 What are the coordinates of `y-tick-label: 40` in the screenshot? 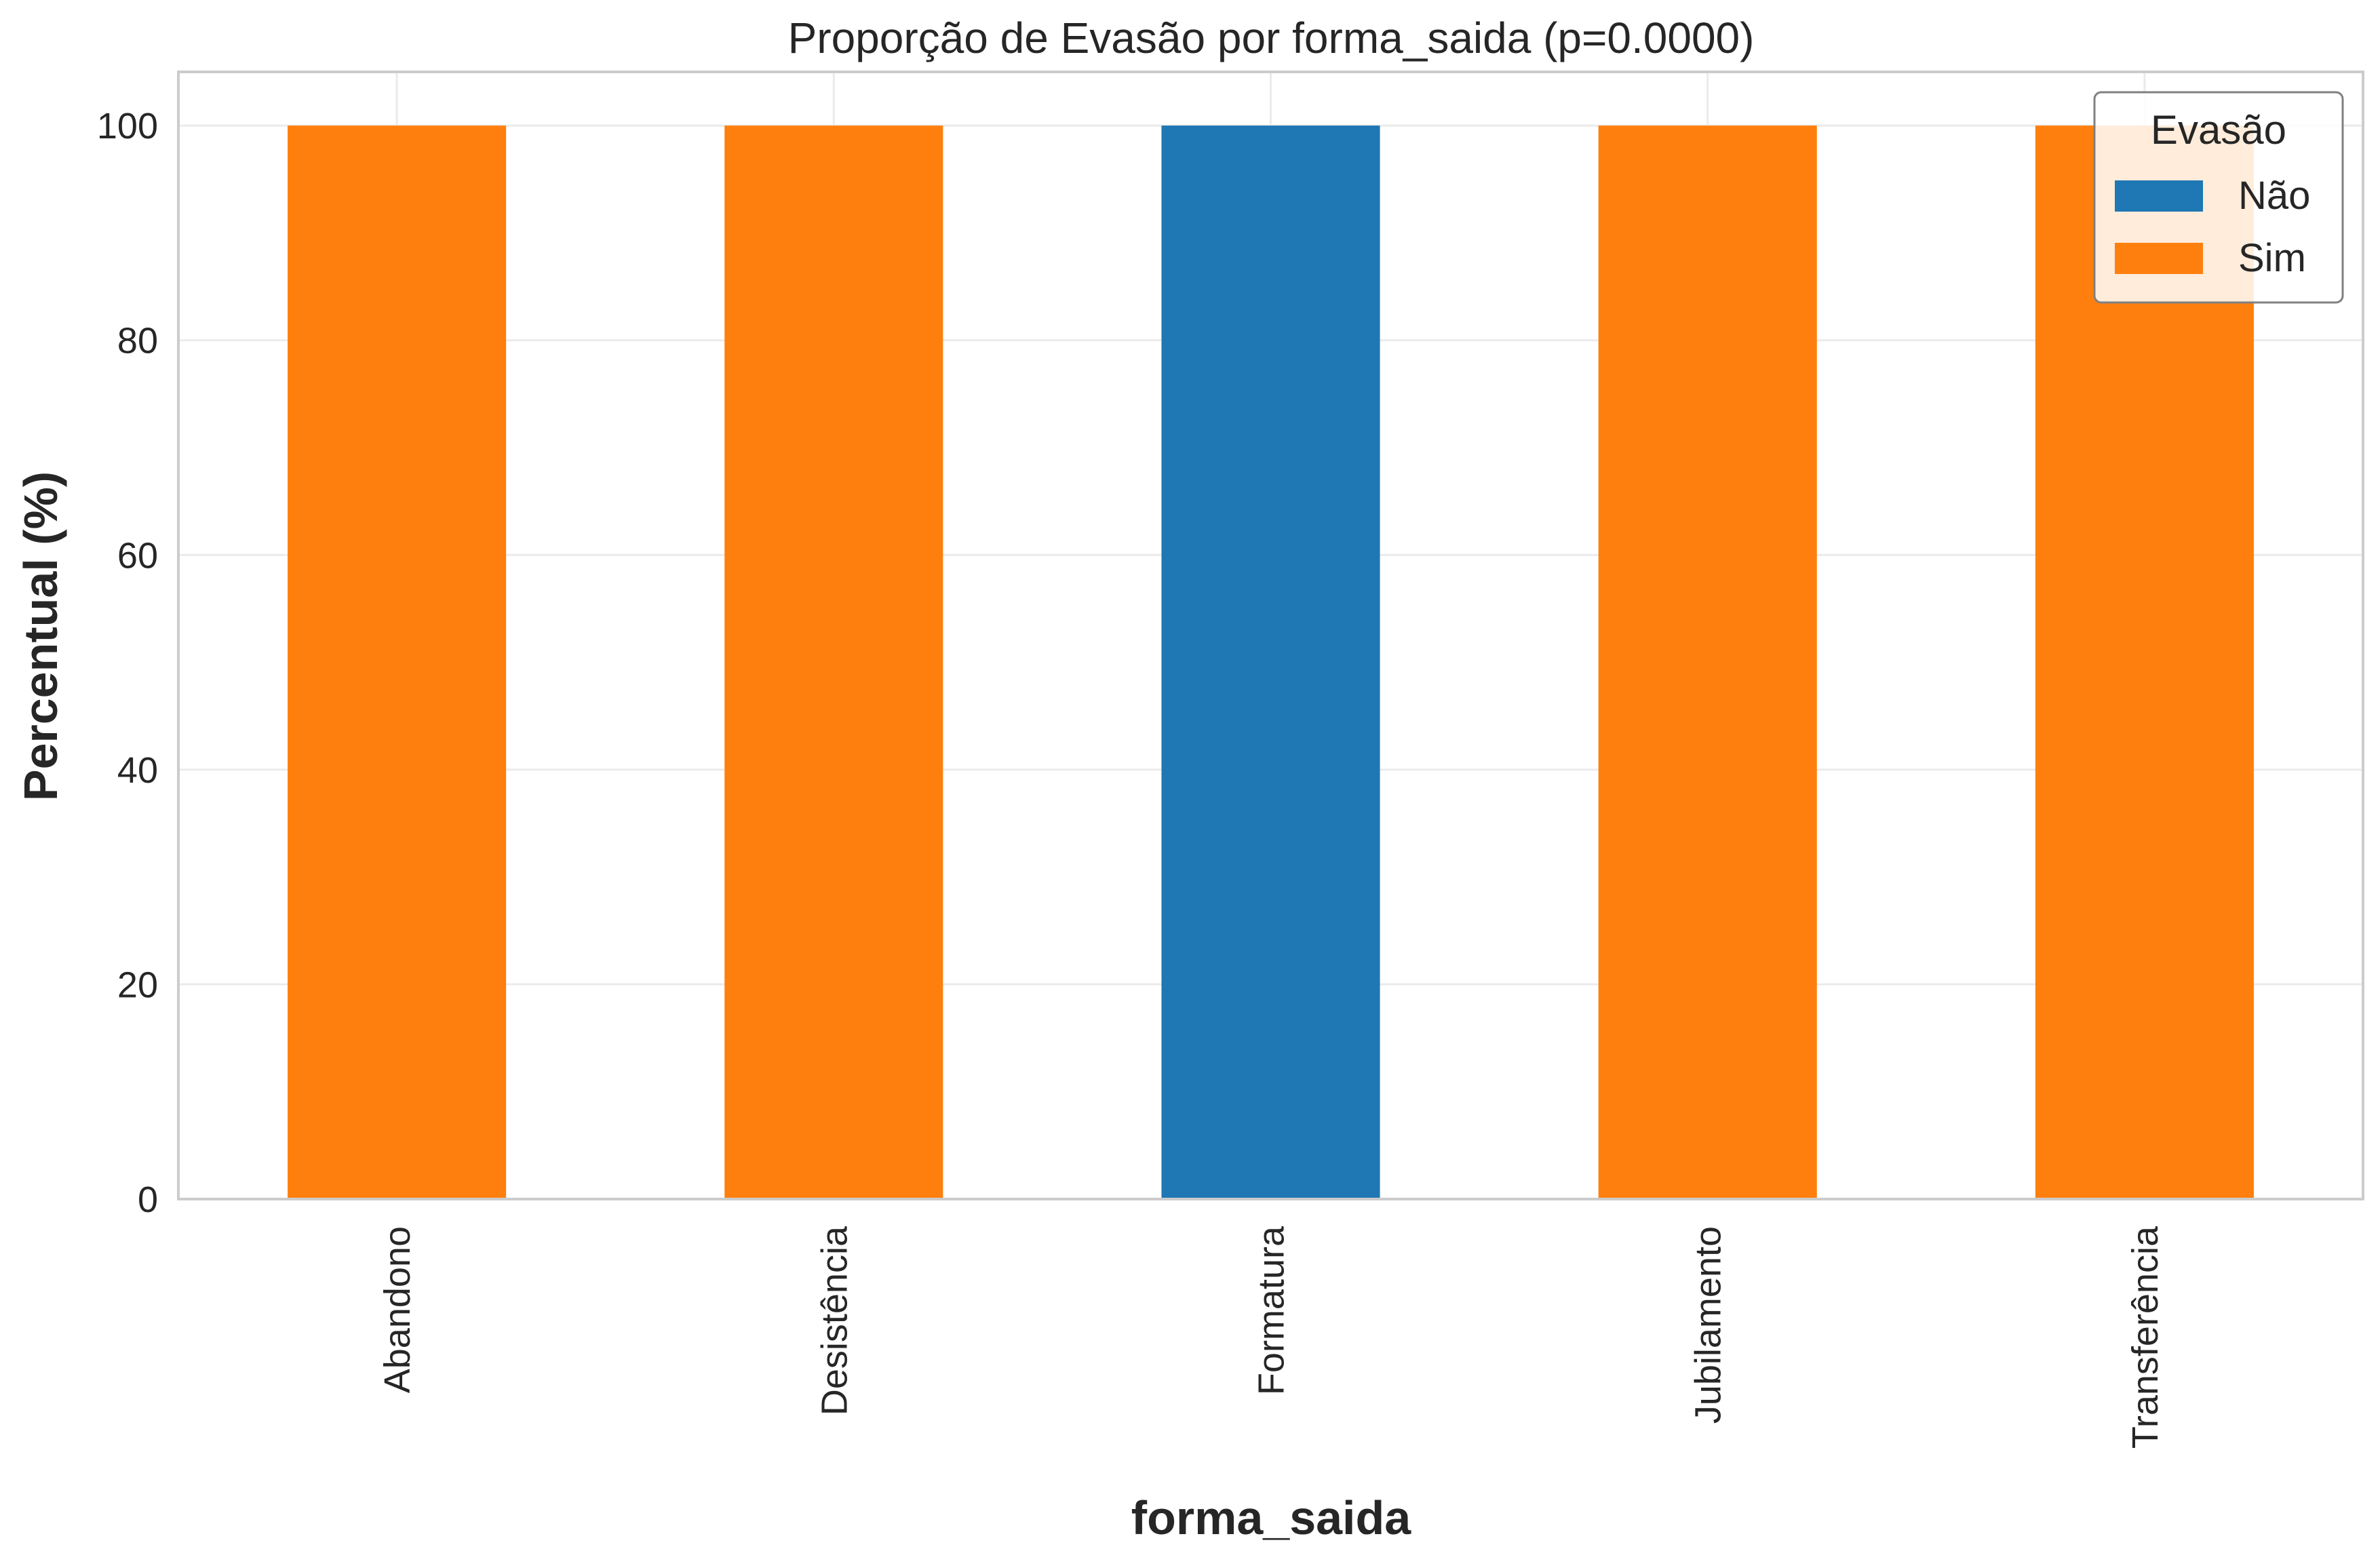 It's located at (137, 770).